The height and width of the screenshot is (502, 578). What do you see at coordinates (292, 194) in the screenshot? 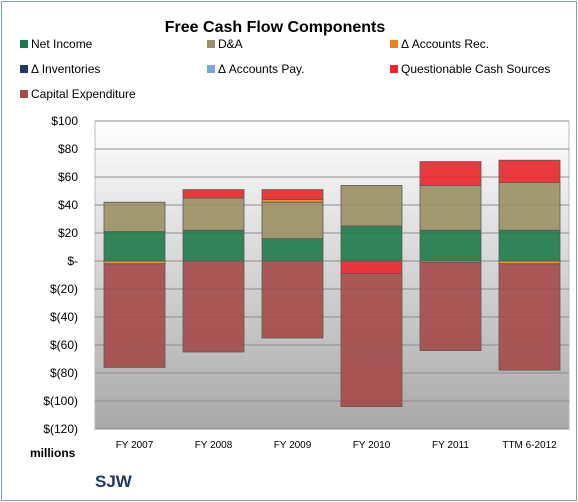
I see `bar-segment-questionable-cash-sources-fy-2009` at bounding box center [292, 194].